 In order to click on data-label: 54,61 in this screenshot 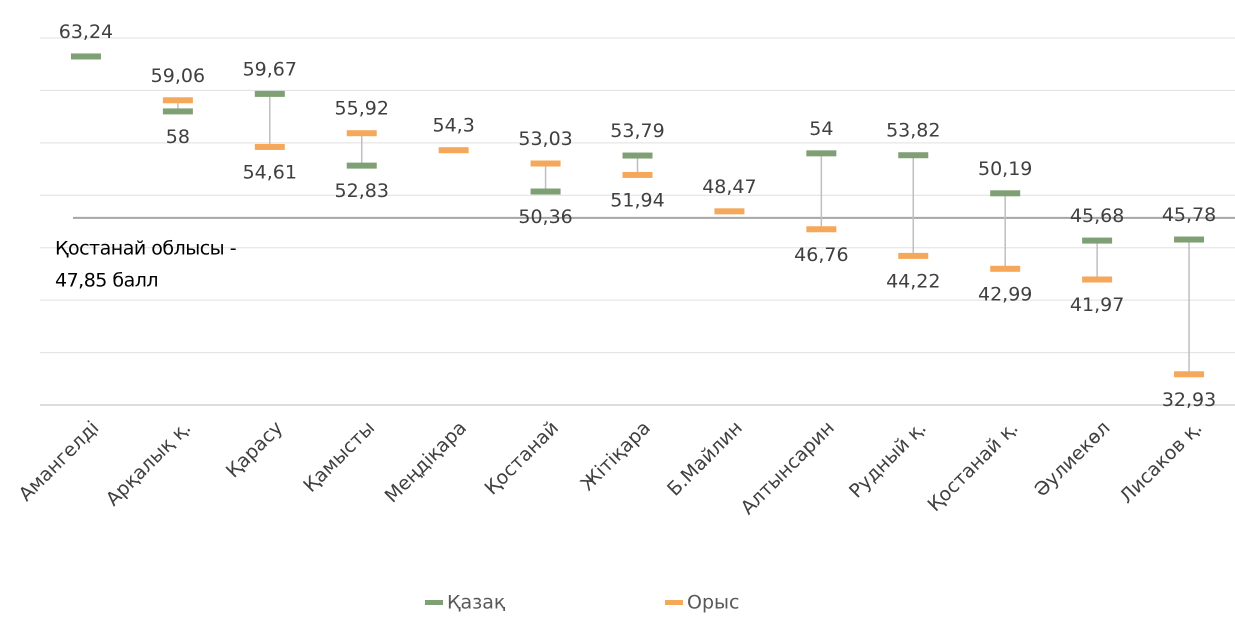, I will do `click(270, 172)`.